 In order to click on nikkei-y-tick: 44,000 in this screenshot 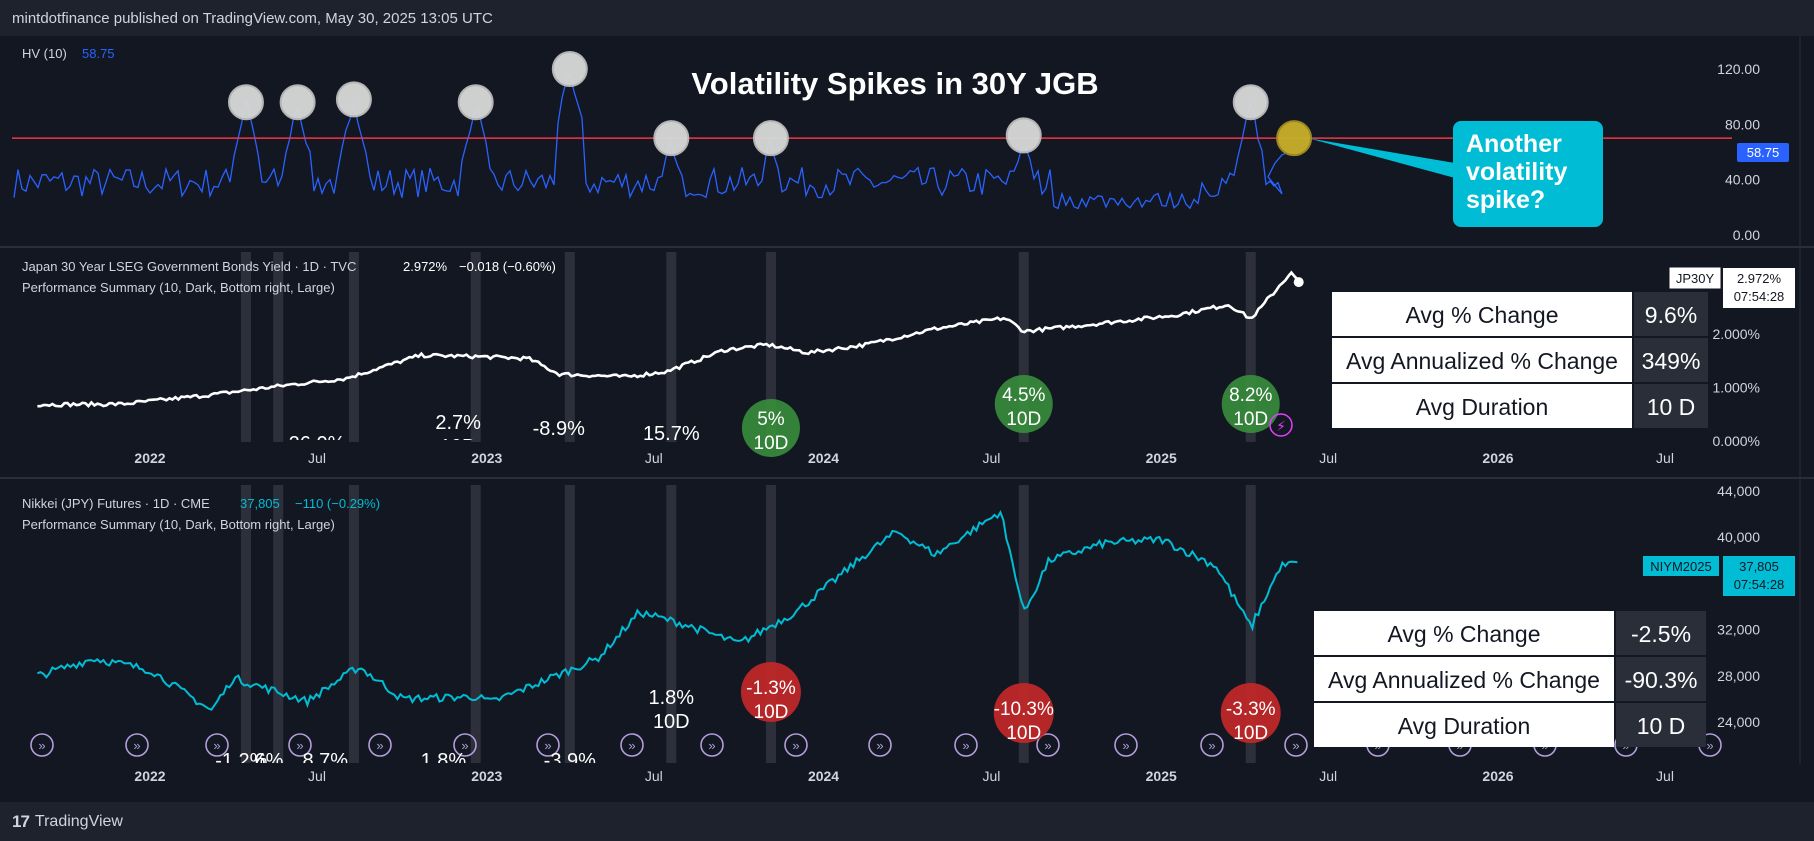, I will do `click(1738, 491)`.